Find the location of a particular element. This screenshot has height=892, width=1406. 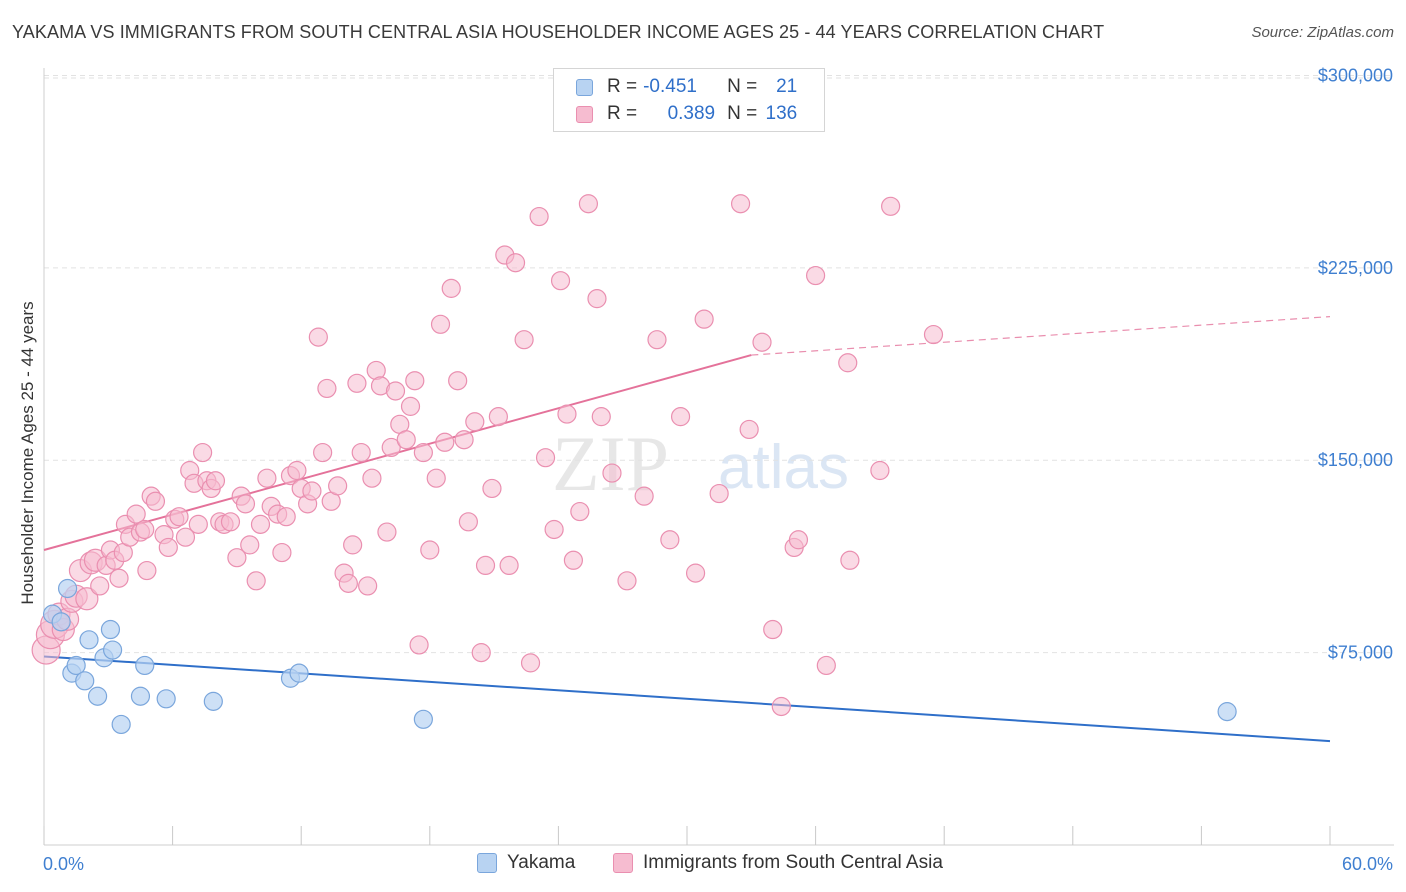

watermark-atlas: atlas is located at coordinates (783, 467).